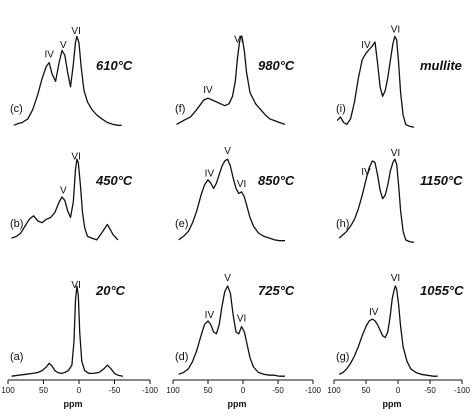 The height and width of the screenshot is (417, 474). What do you see at coordinates (341, 109) in the screenshot?
I see `panel-id-label: (i)` at bounding box center [341, 109].